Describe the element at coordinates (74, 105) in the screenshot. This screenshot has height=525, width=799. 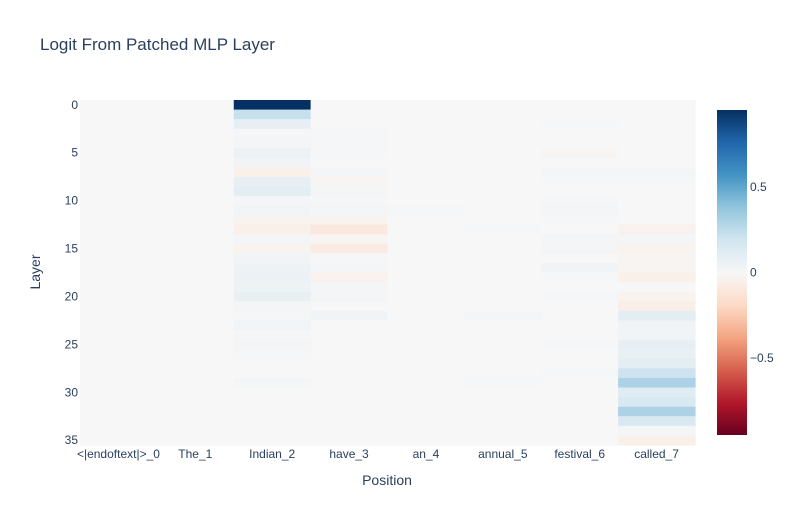
I see `y-tick-label: 0` at that location.